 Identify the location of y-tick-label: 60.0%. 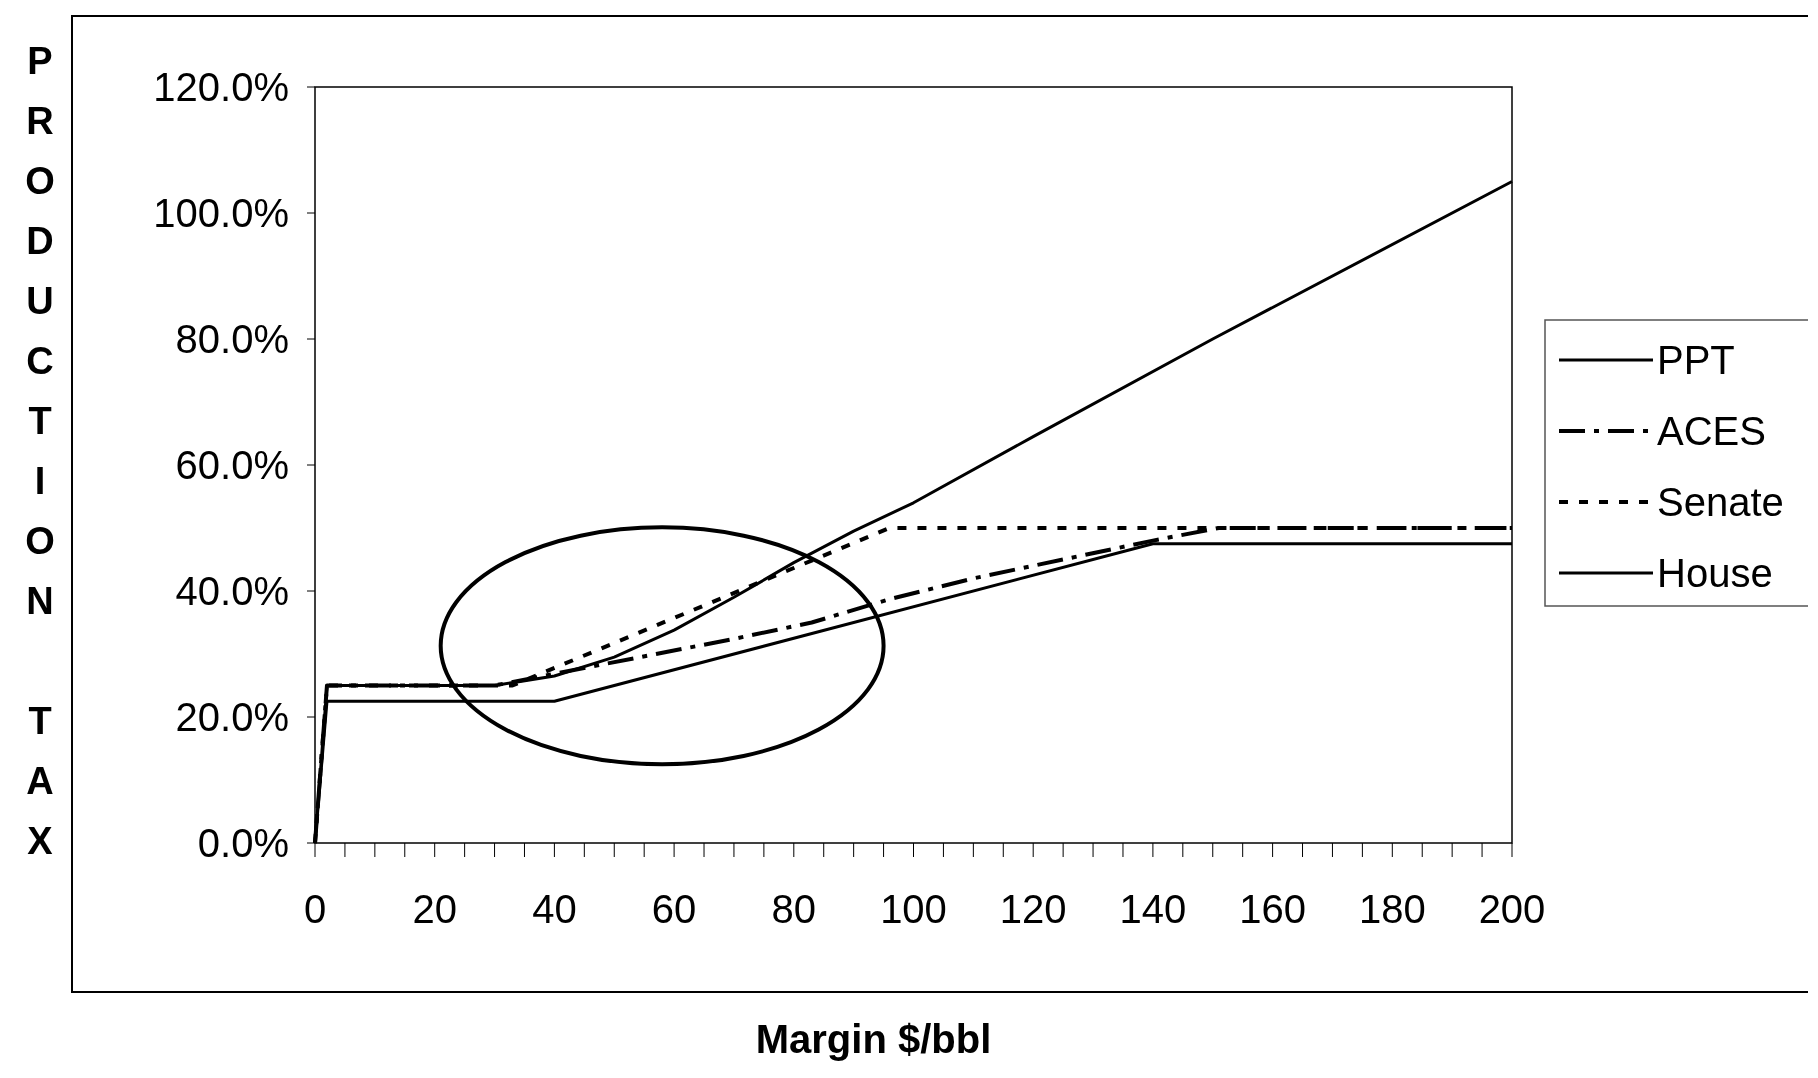
(232, 465).